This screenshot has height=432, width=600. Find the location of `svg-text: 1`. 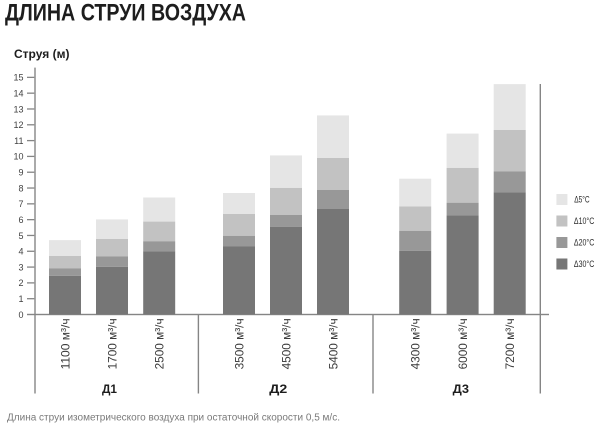

svg-text: 1 is located at coordinates (20, 299).